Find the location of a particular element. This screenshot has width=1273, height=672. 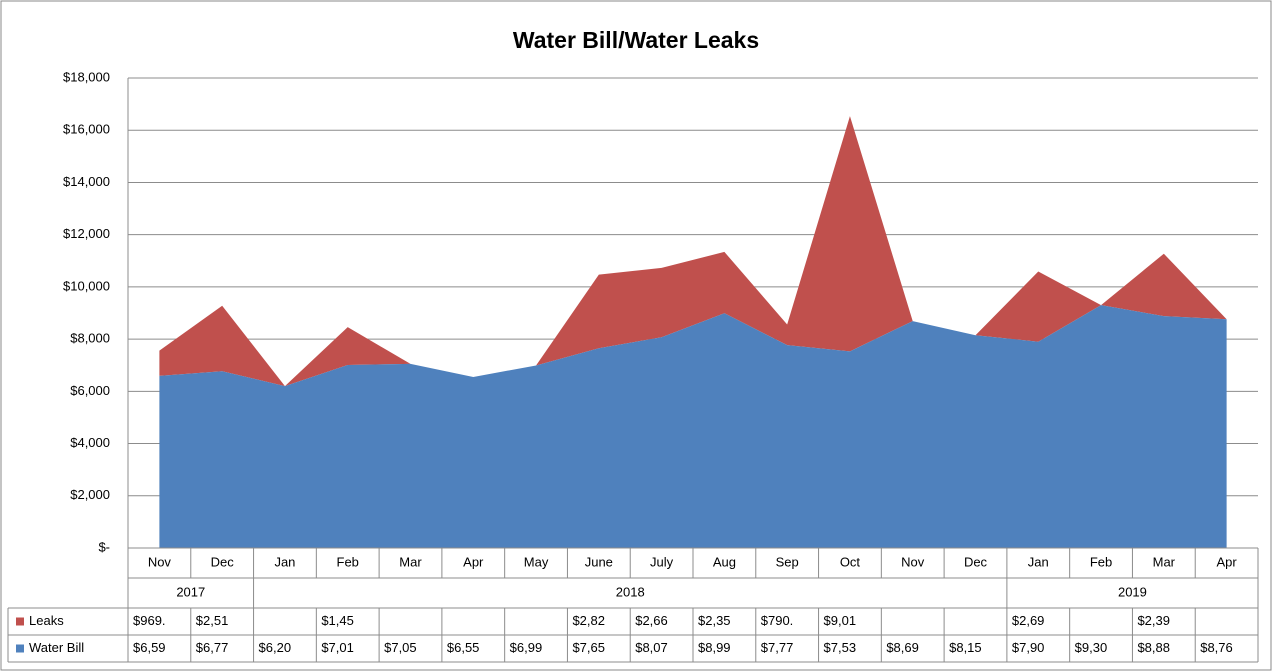

table-value: $2,39 is located at coordinates (1153, 620).